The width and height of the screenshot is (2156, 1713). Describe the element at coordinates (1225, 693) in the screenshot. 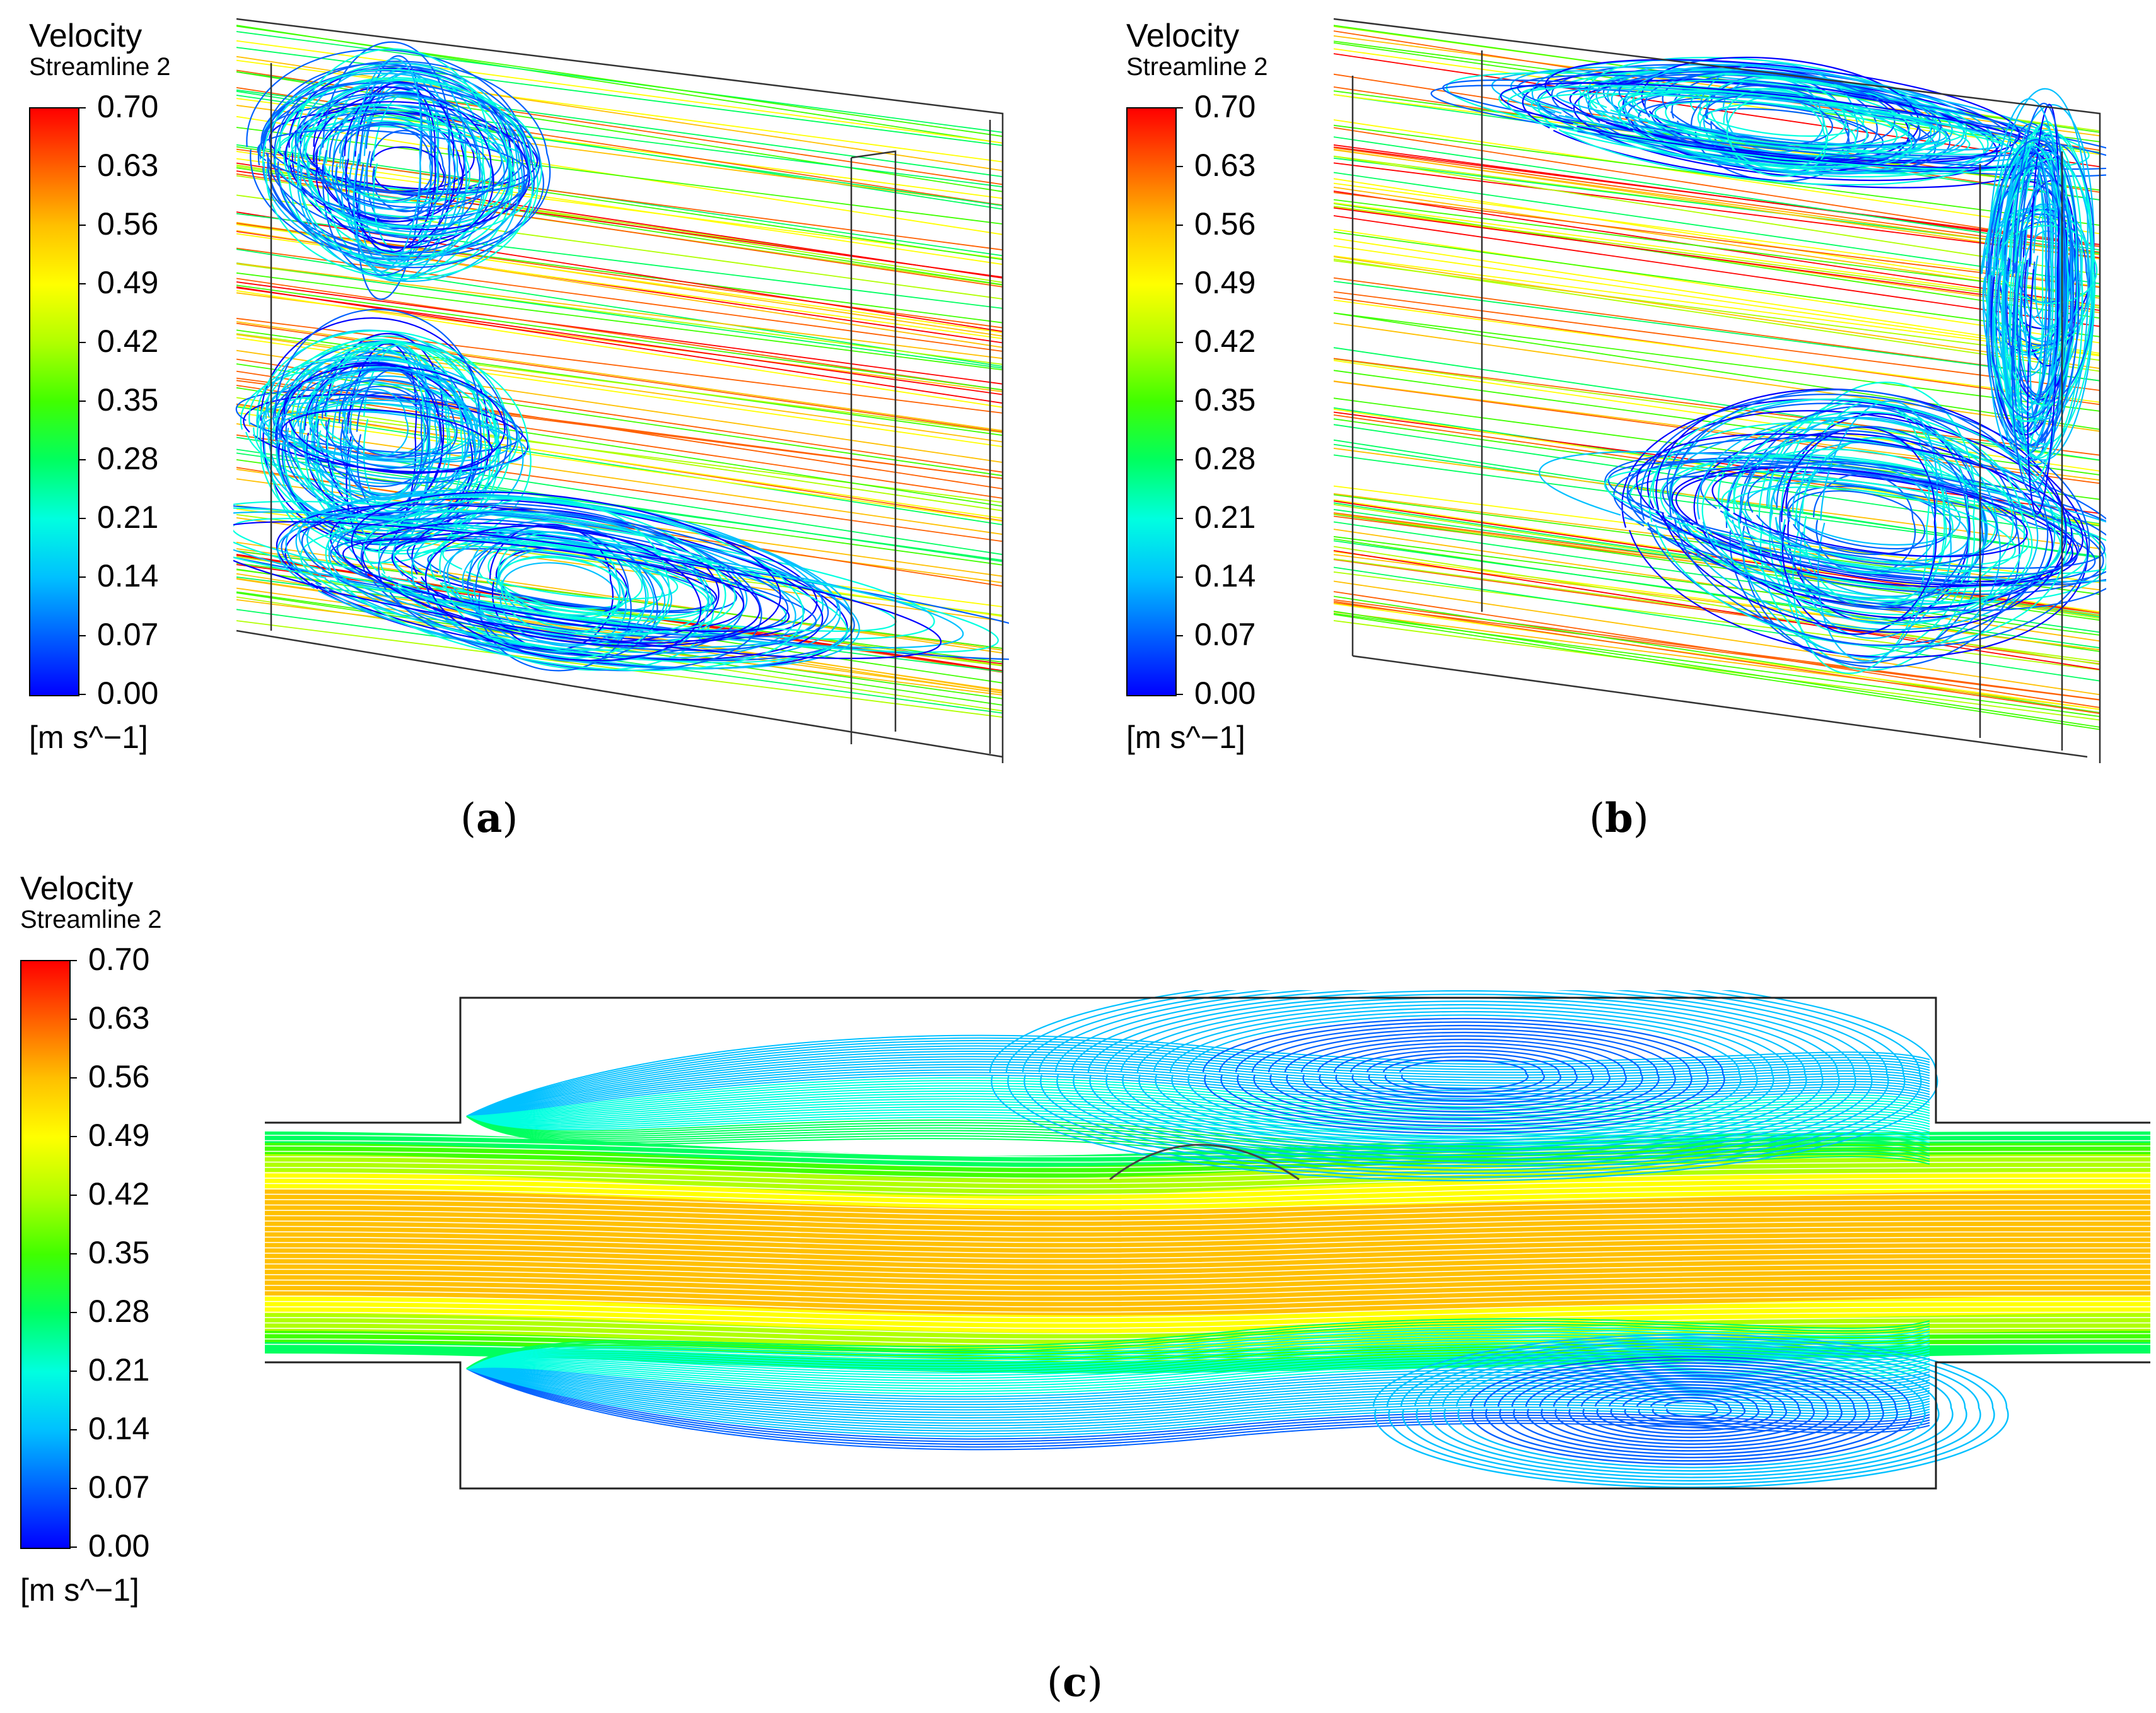

I see `legend-tick-label: 0.00` at that location.